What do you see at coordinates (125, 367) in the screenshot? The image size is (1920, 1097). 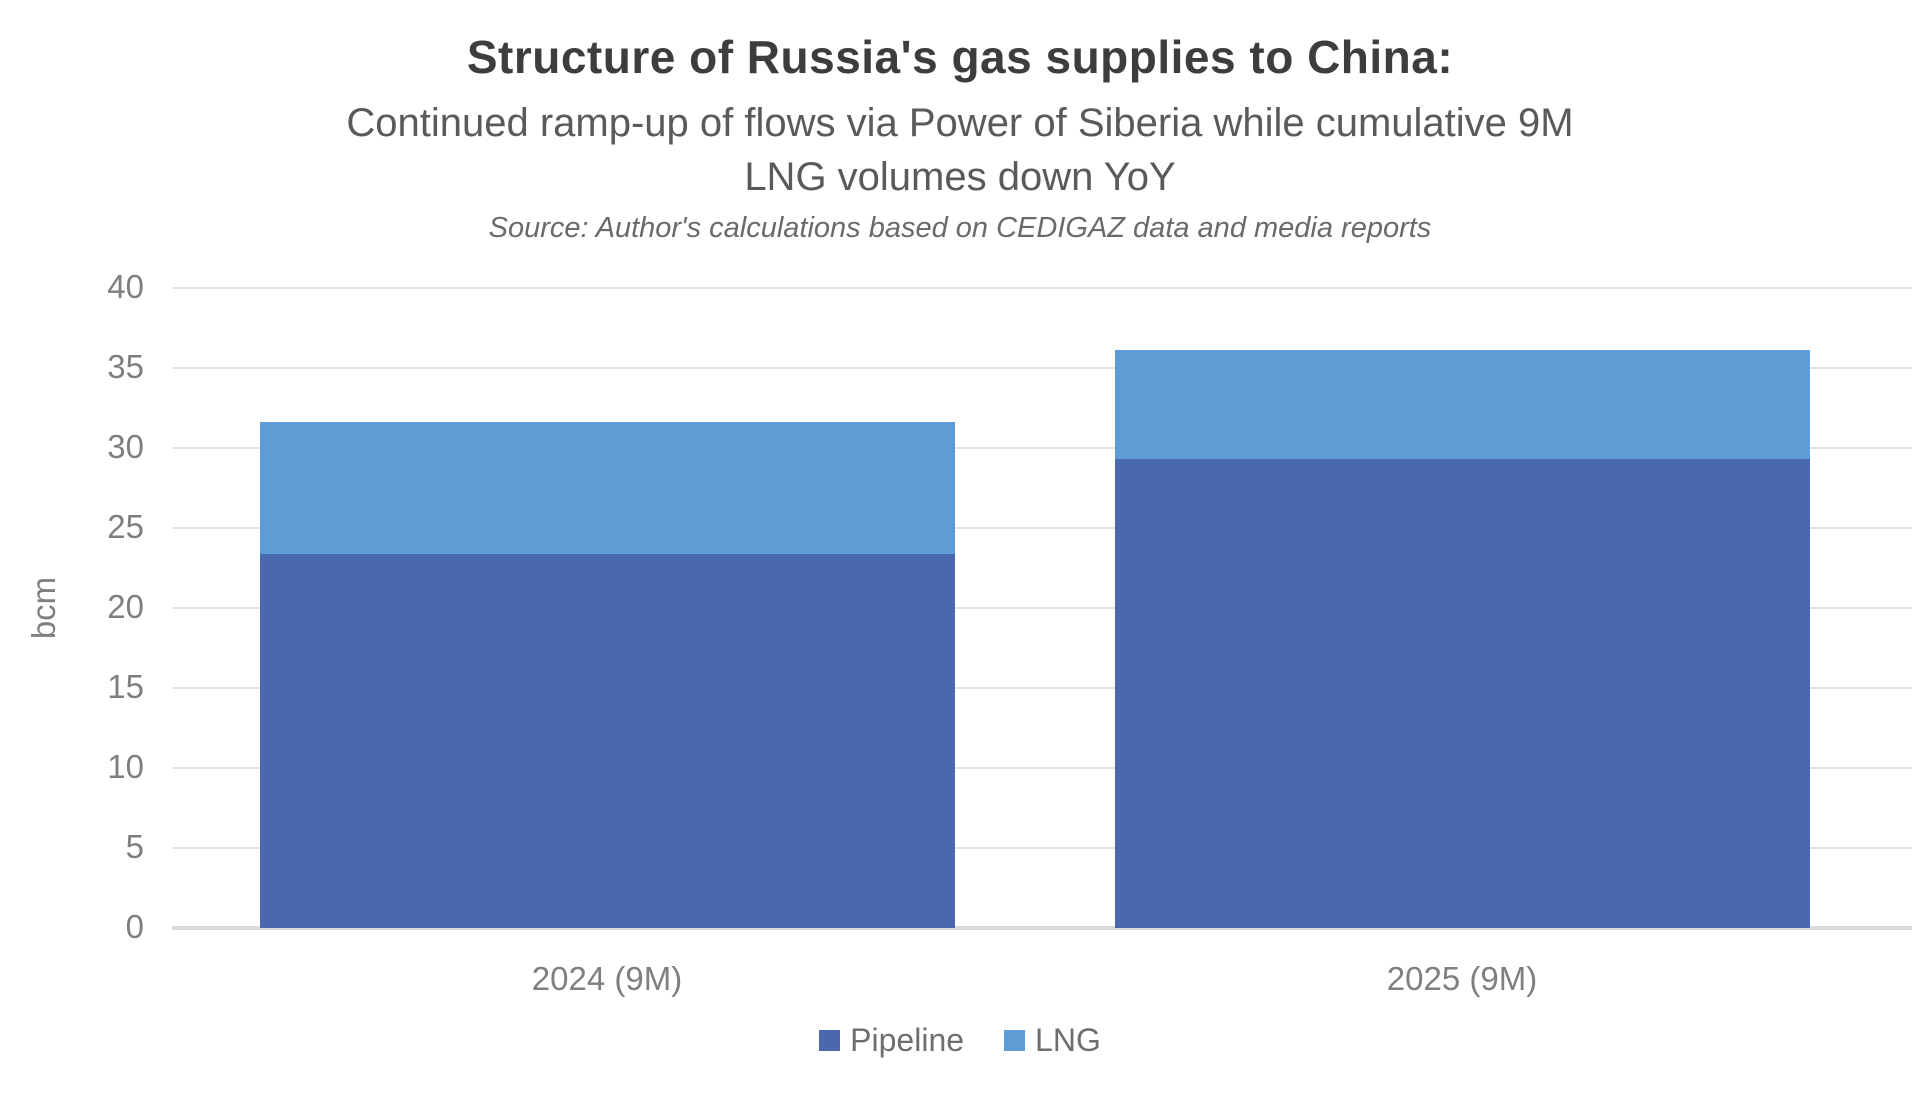 I see `y-tick-label-35: 35` at bounding box center [125, 367].